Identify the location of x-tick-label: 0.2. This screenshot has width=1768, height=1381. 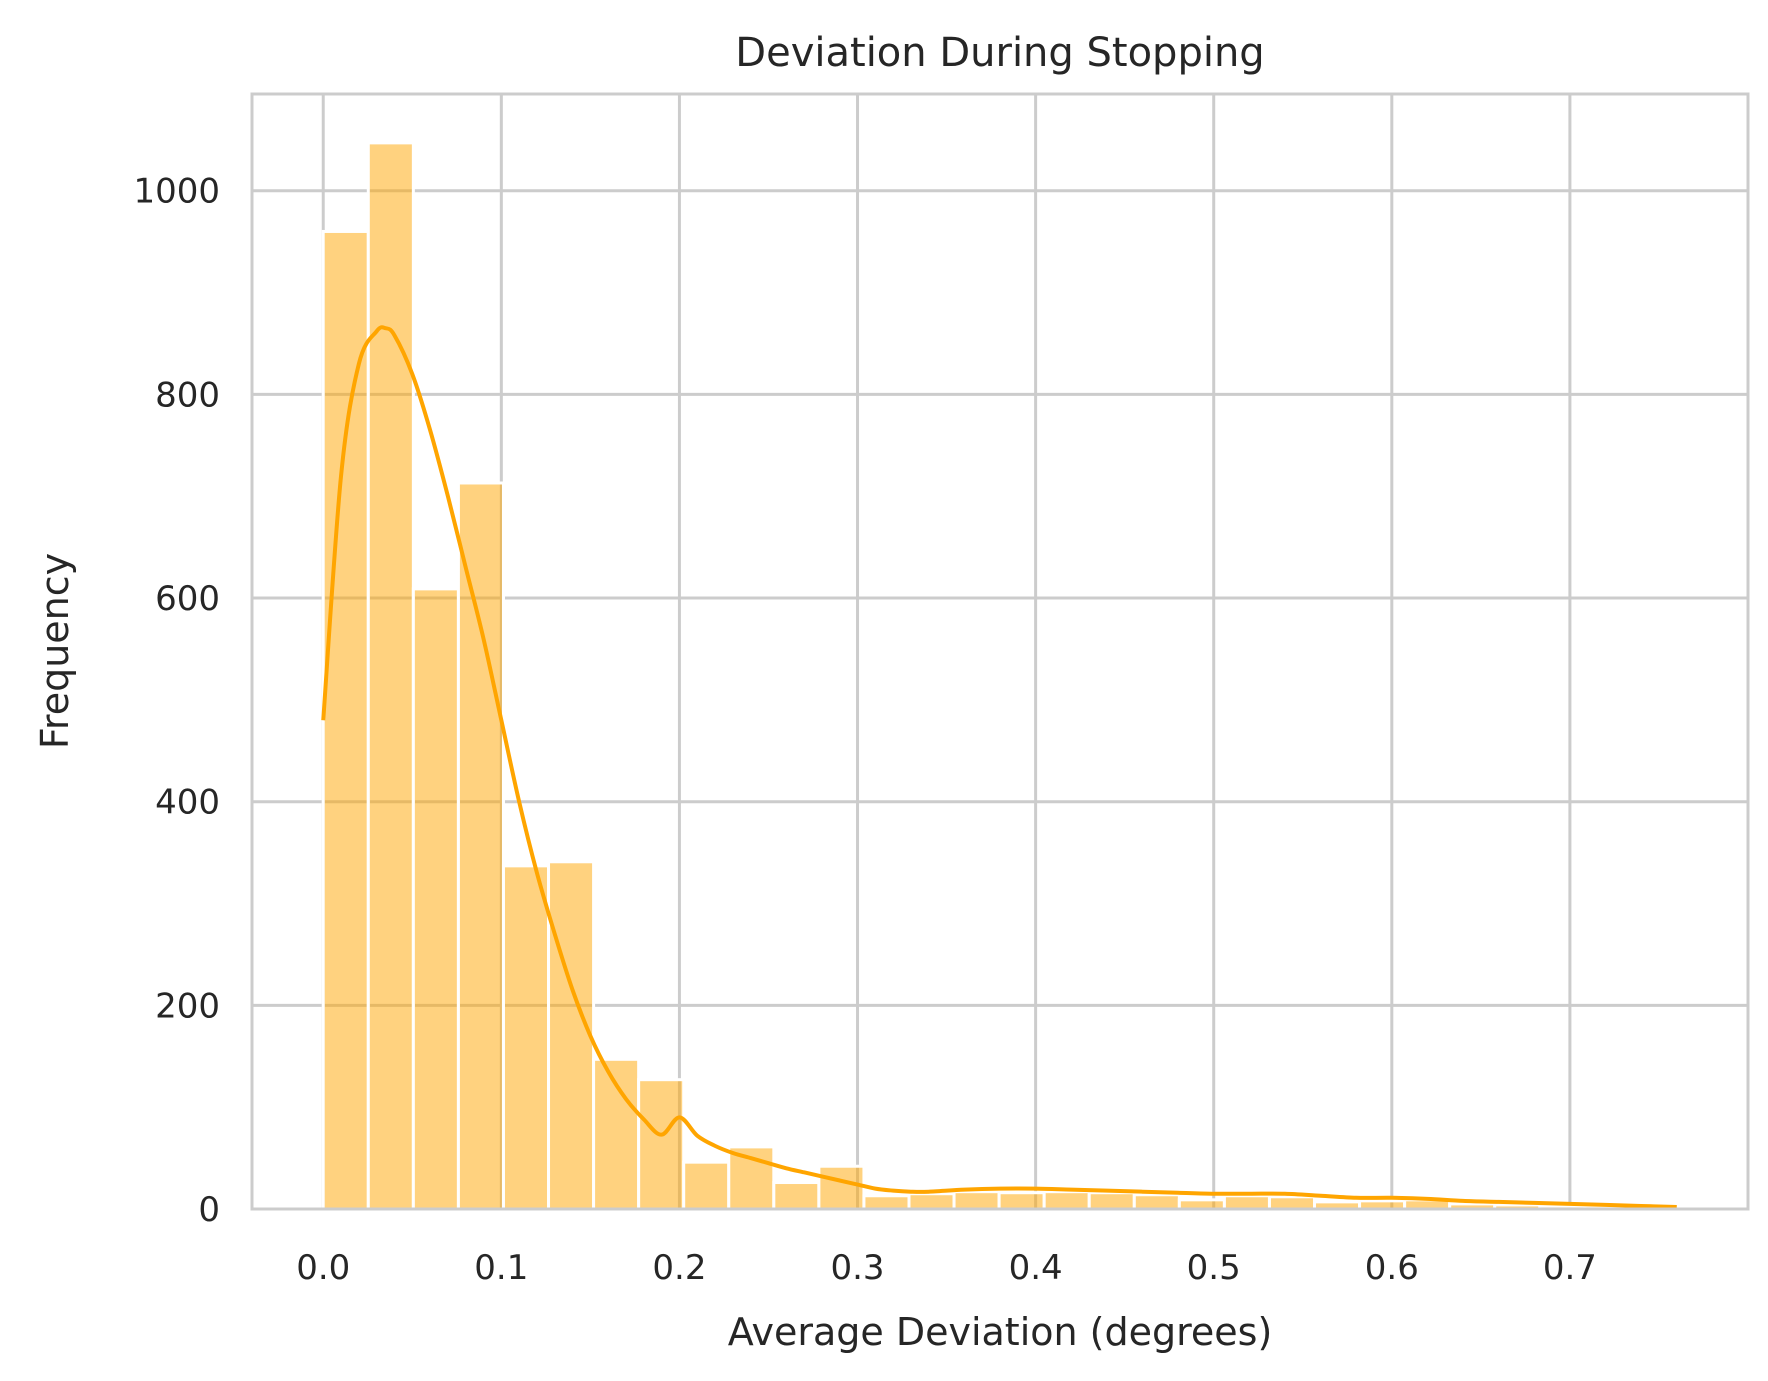
(679, 1268).